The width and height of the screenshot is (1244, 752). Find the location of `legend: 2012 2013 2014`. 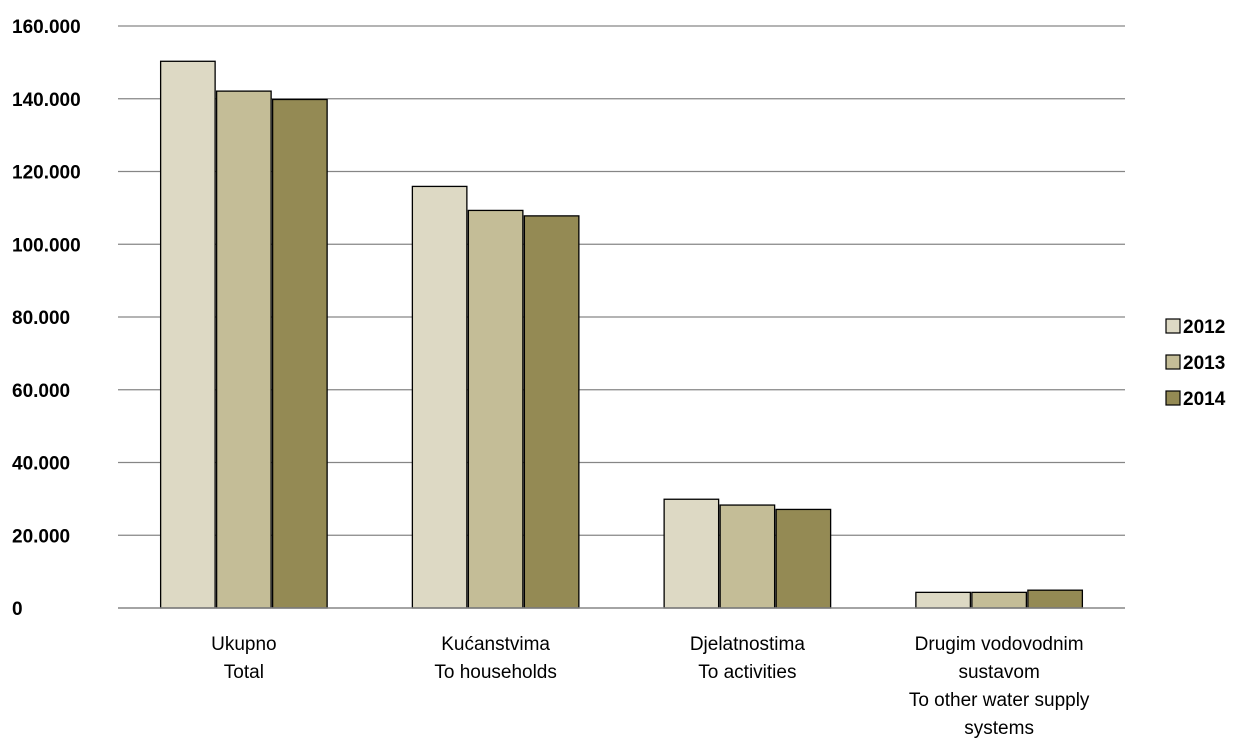

legend: 2012 2013 2014 is located at coordinates (1195, 363).